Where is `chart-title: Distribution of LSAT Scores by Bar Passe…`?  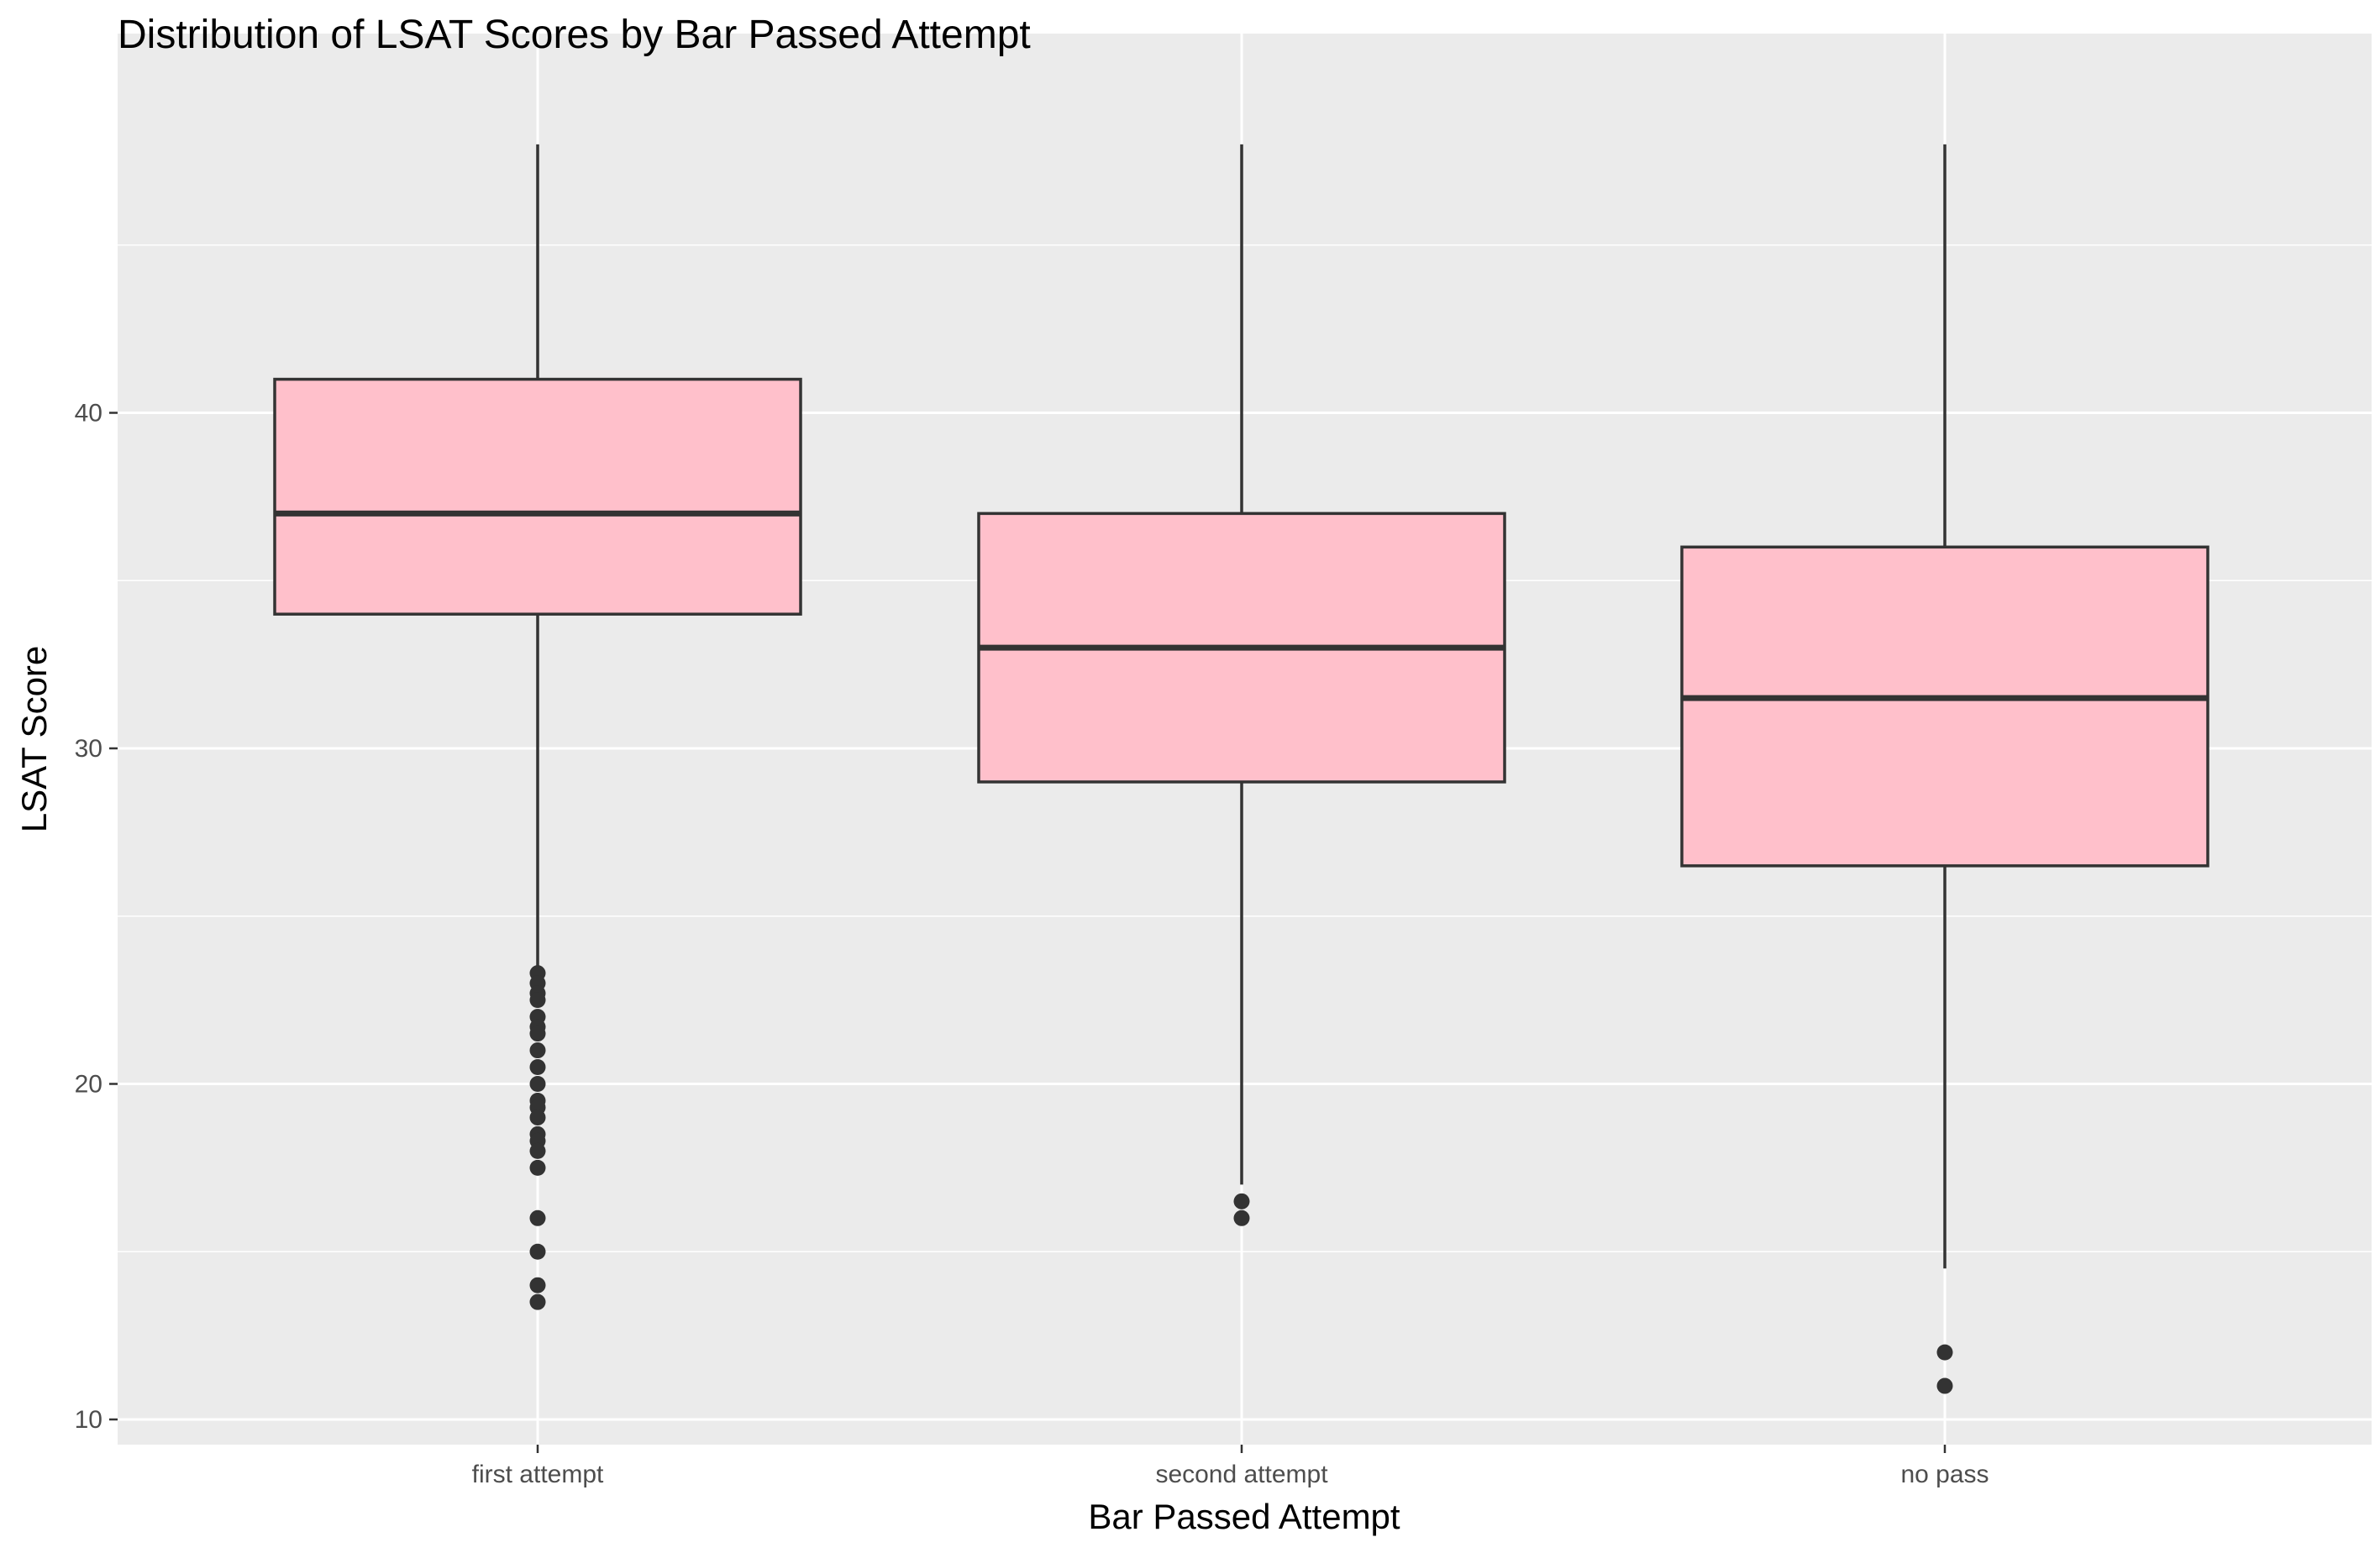 chart-title: Distribution of LSAT Scores by Bar Passe… is located at coordinates (574, 35).